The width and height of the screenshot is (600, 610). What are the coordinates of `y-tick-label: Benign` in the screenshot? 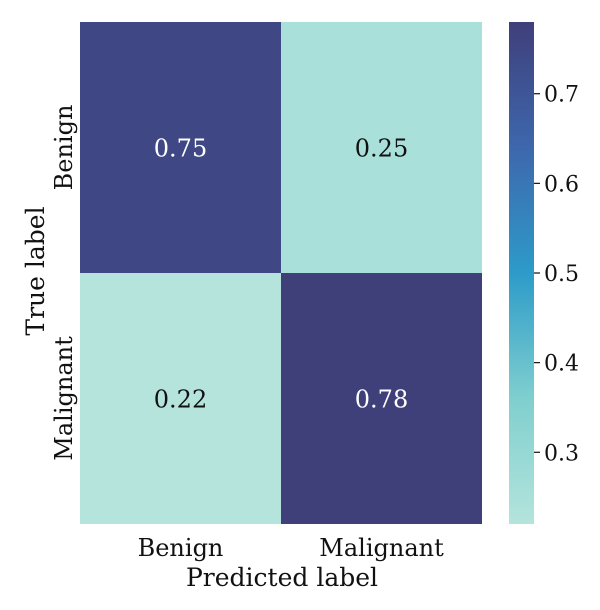 It's located at (64, 148).